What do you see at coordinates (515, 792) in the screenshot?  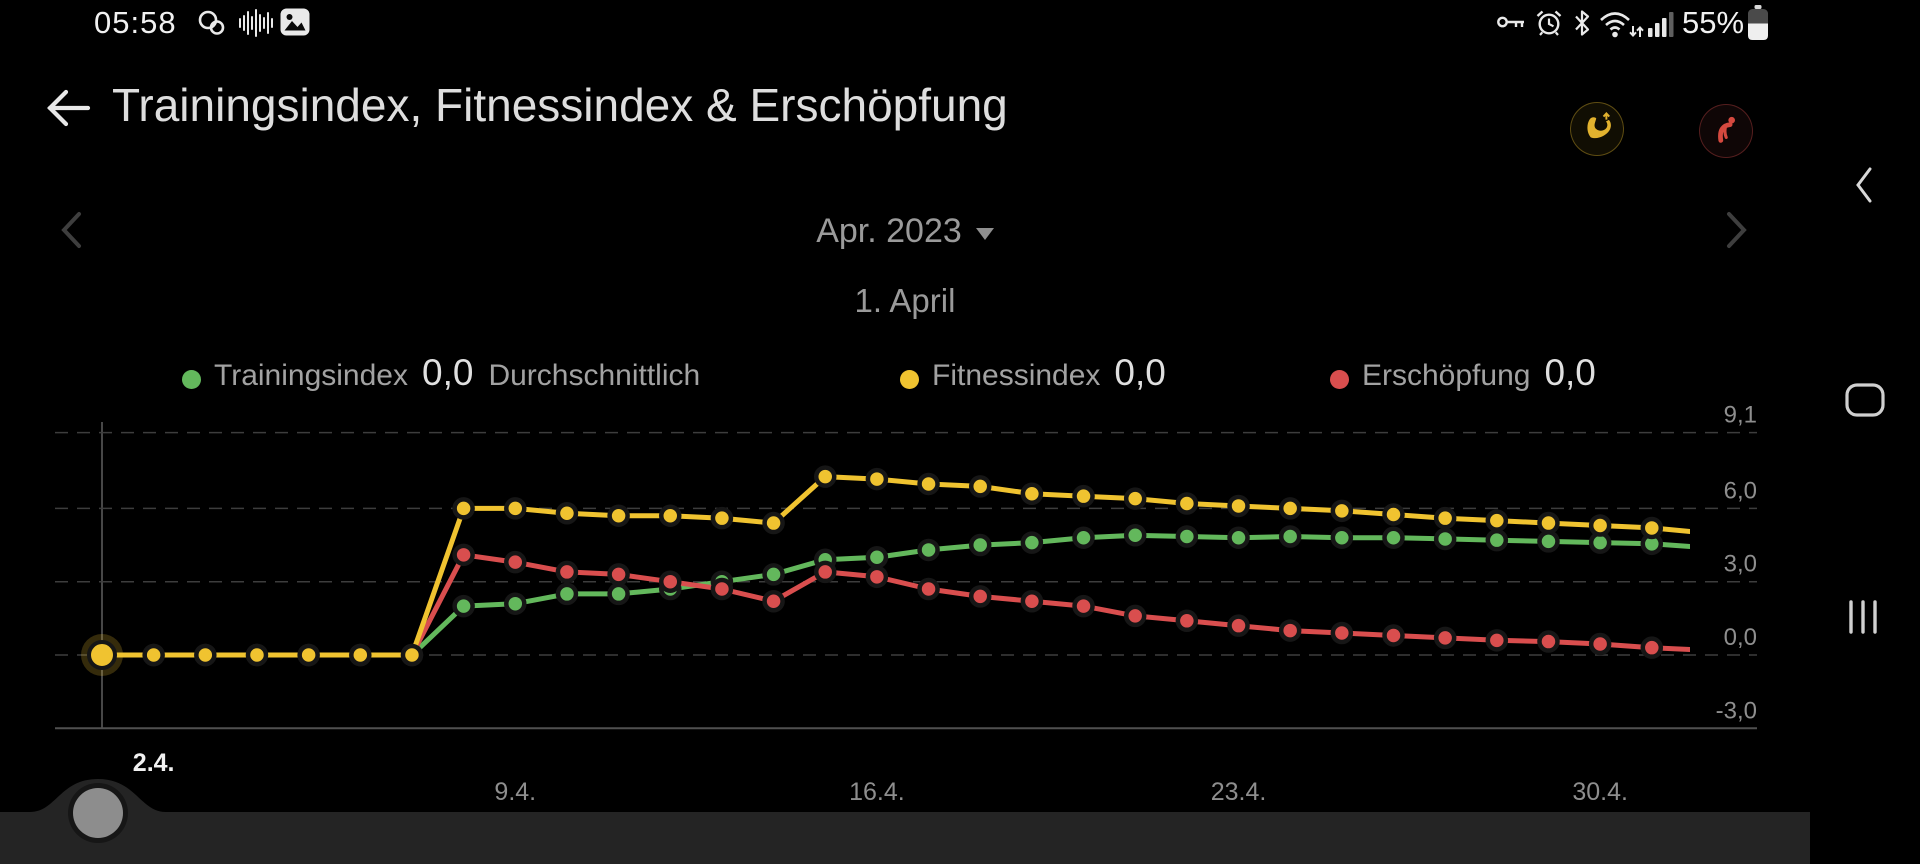 I see `x-tick-label: 9.4.` at bounding box center [515, 792].